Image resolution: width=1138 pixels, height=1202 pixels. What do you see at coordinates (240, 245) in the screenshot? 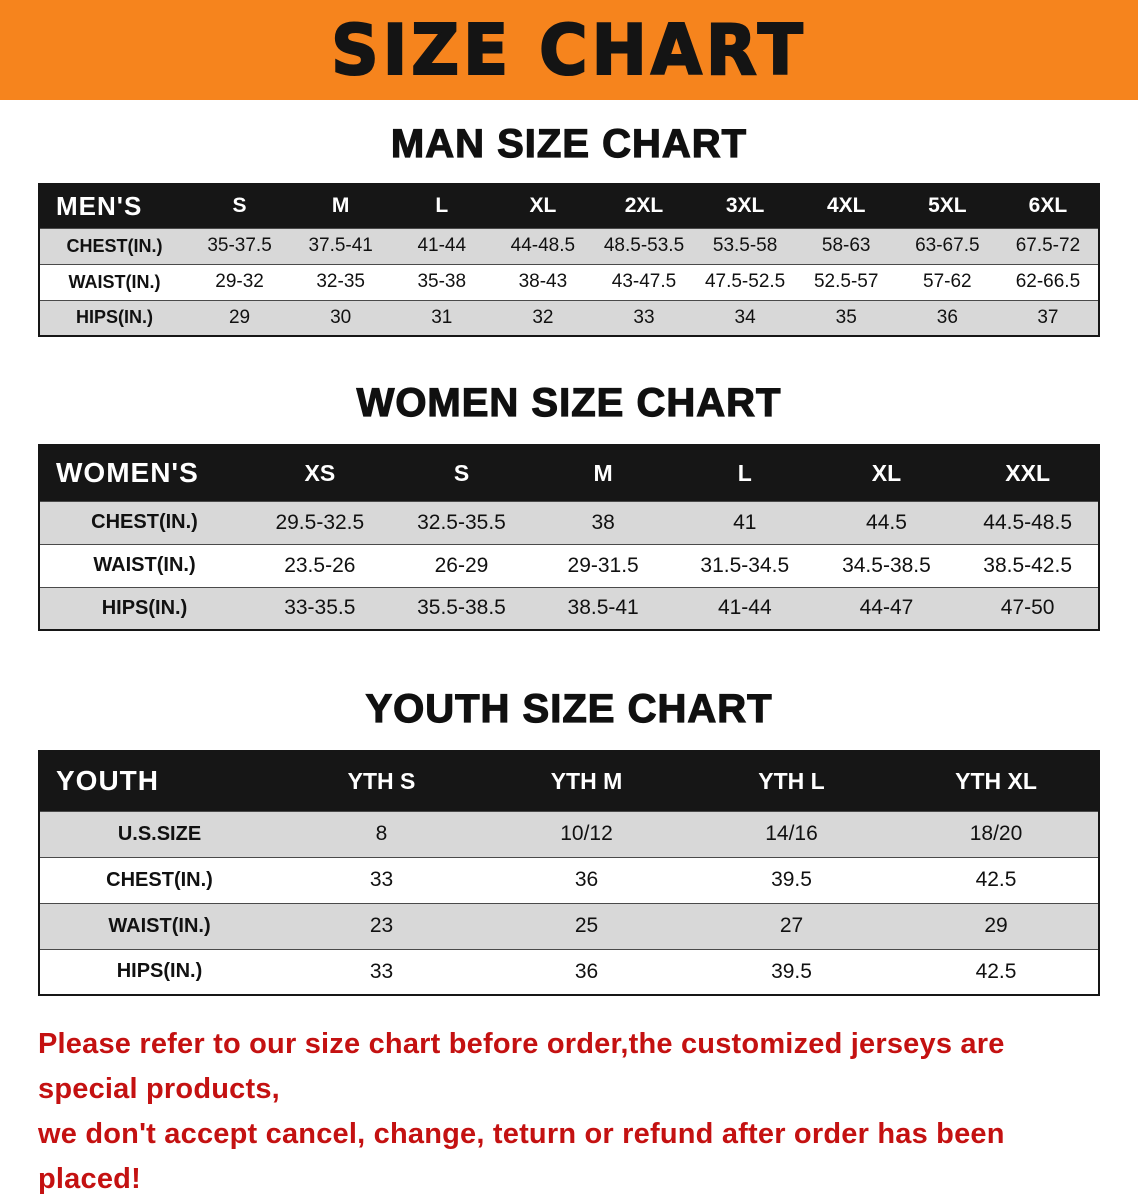
I see `value-cell: 35-37.5` at bounding box center [240, 245].